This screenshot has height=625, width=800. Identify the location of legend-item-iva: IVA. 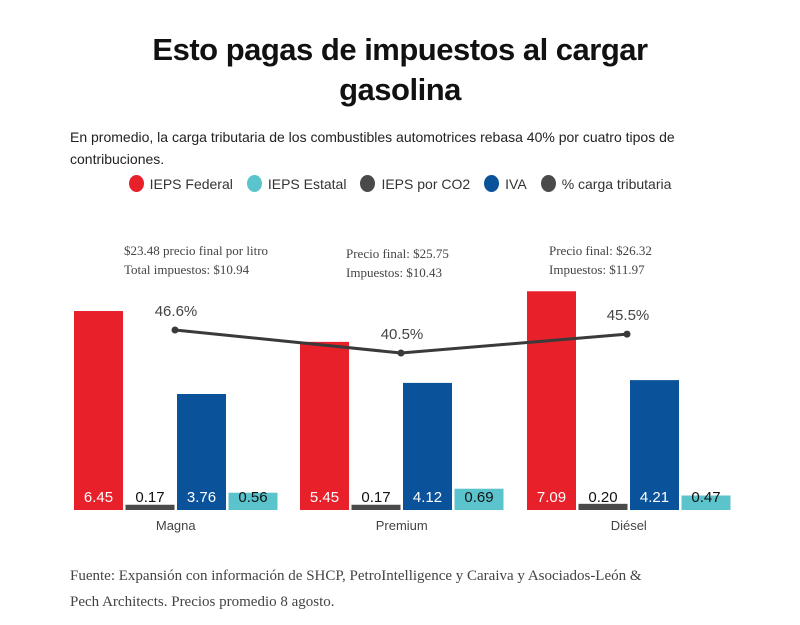
(505, 183).